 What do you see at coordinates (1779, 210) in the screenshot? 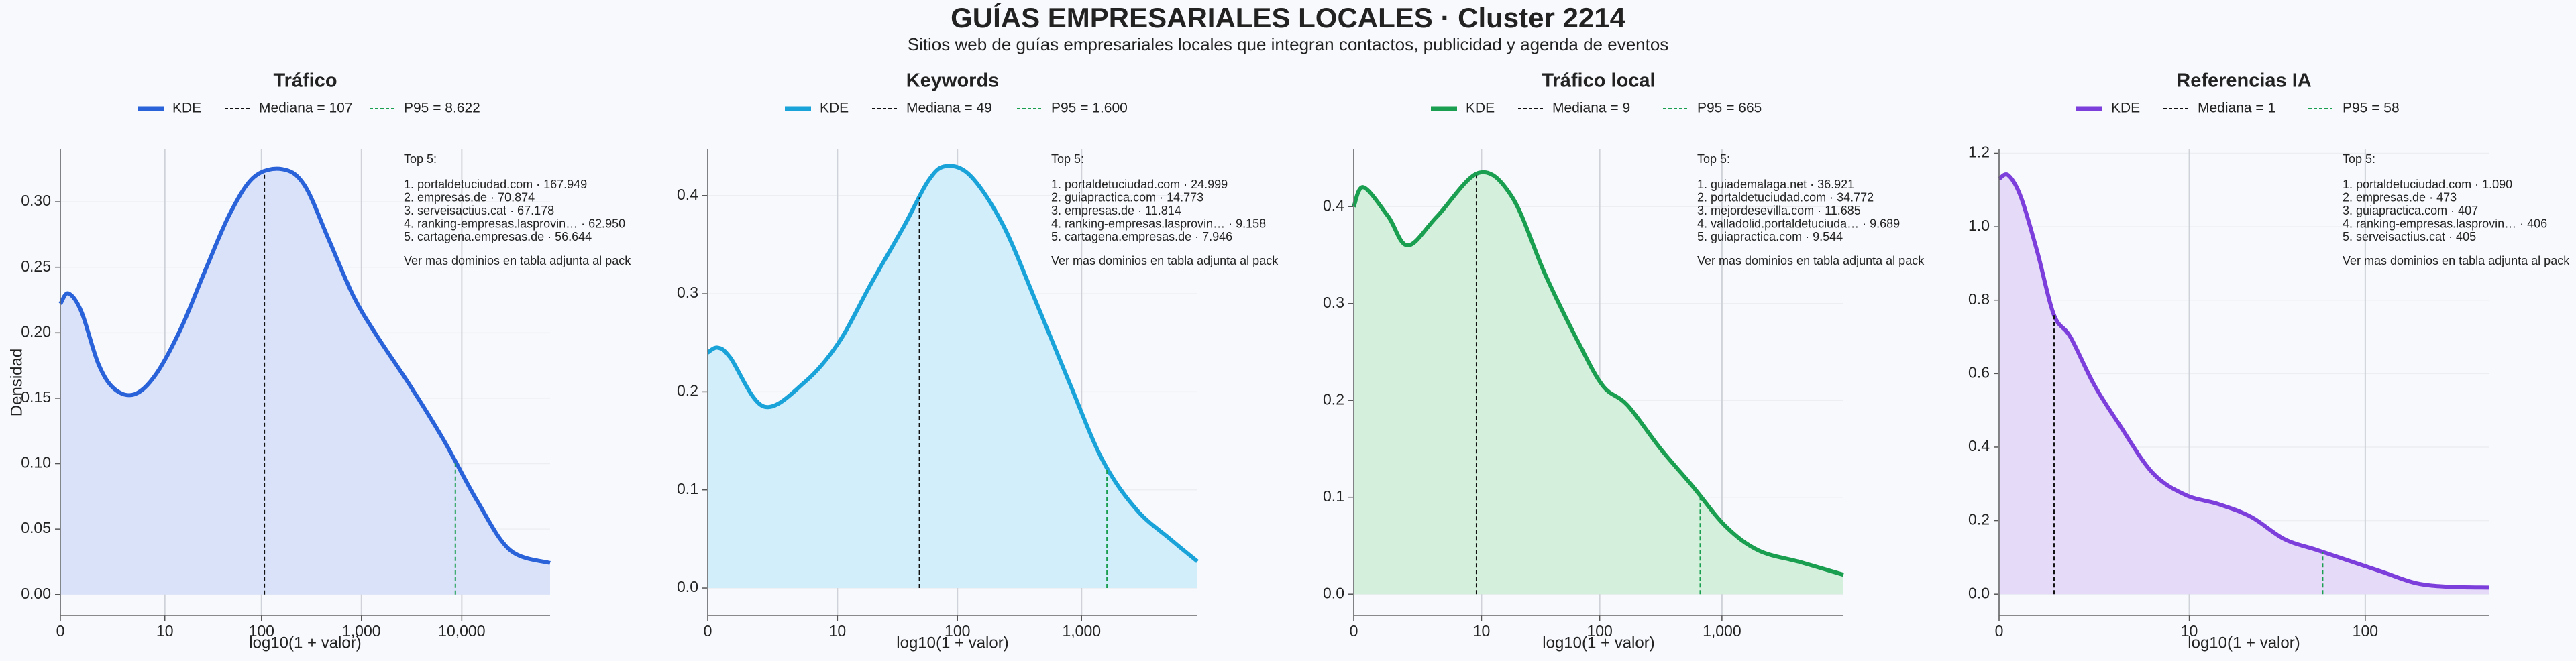
I see `annotation-line: 3. mejordesevilla.com · 11.685` at bounding box center [1779, 210].